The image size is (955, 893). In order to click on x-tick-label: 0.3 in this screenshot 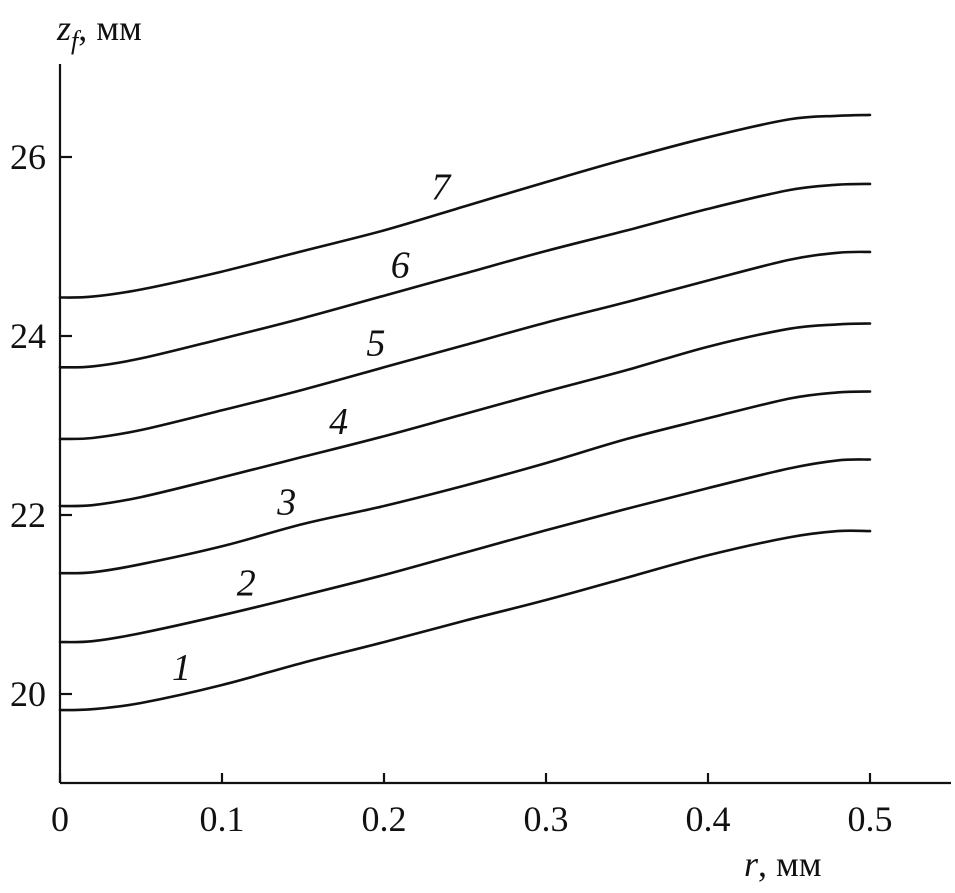, I will do `click(546, 819)`.